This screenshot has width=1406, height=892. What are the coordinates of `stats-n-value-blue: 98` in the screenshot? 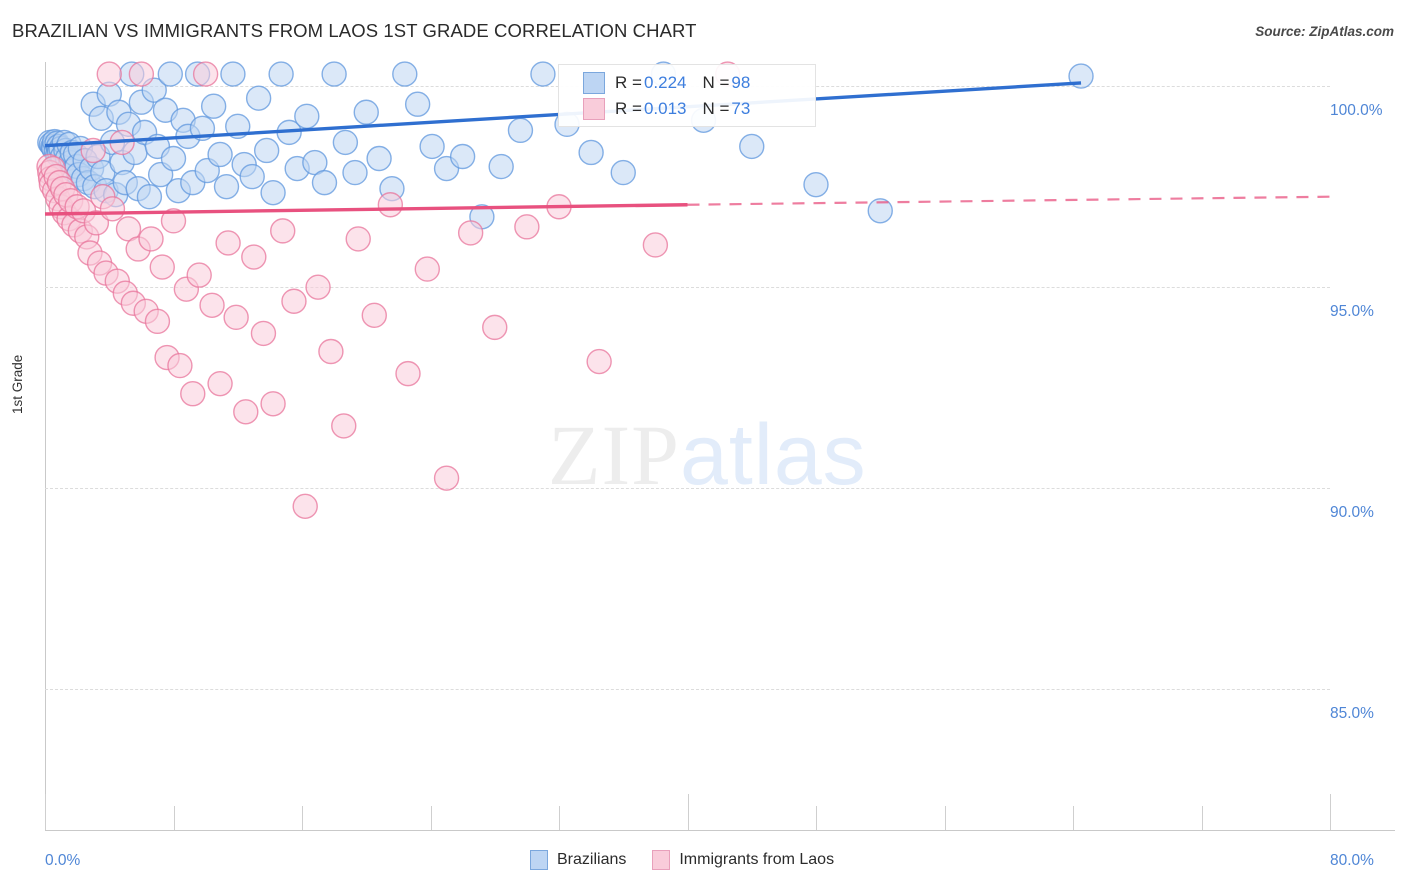 It's located at (741, 82).